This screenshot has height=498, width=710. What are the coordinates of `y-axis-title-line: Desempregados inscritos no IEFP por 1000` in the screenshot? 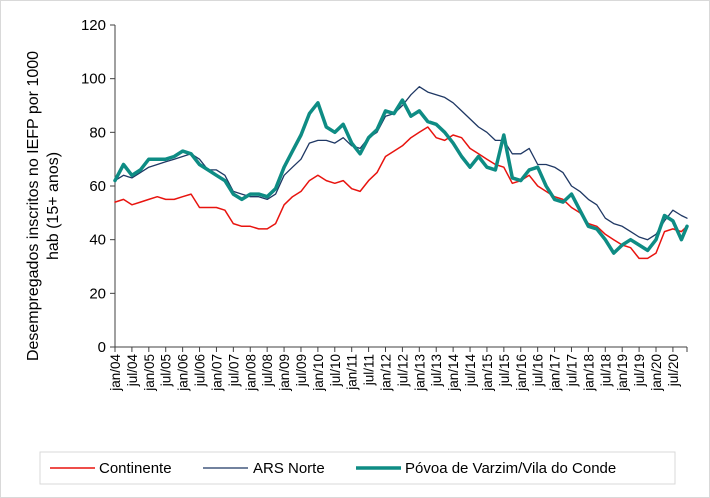 It's located at (33, 206).